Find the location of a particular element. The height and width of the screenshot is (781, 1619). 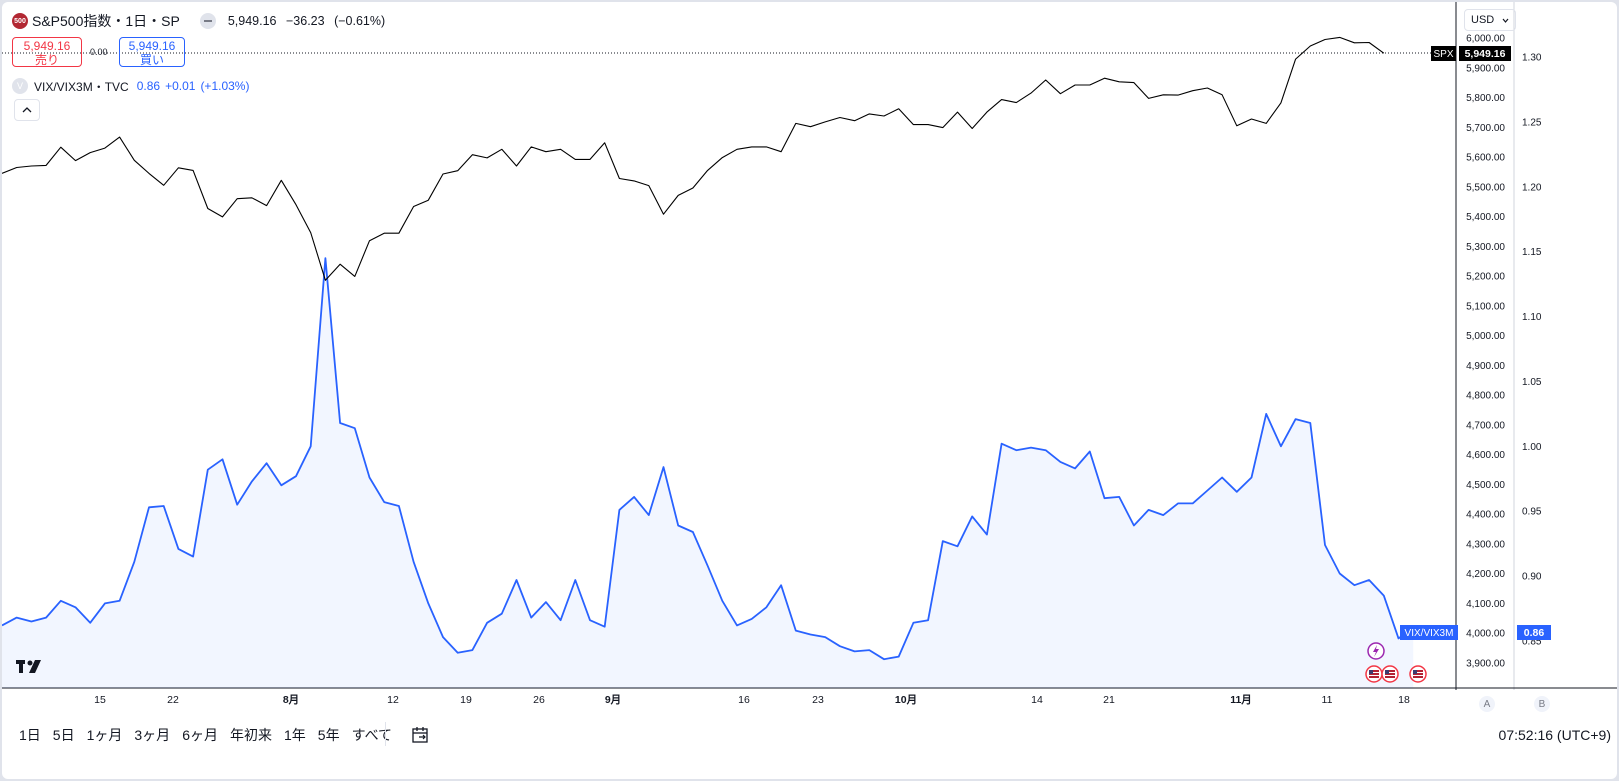

spread-value: 0.00 is located at coordinates (99, 52).